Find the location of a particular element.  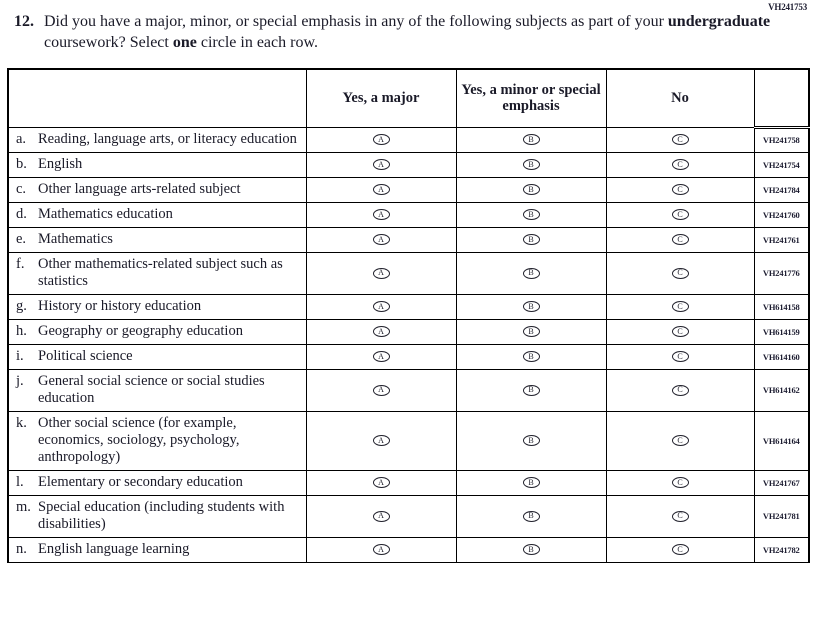

answer-bubble-letter: C is located at coordinates (680, 516).